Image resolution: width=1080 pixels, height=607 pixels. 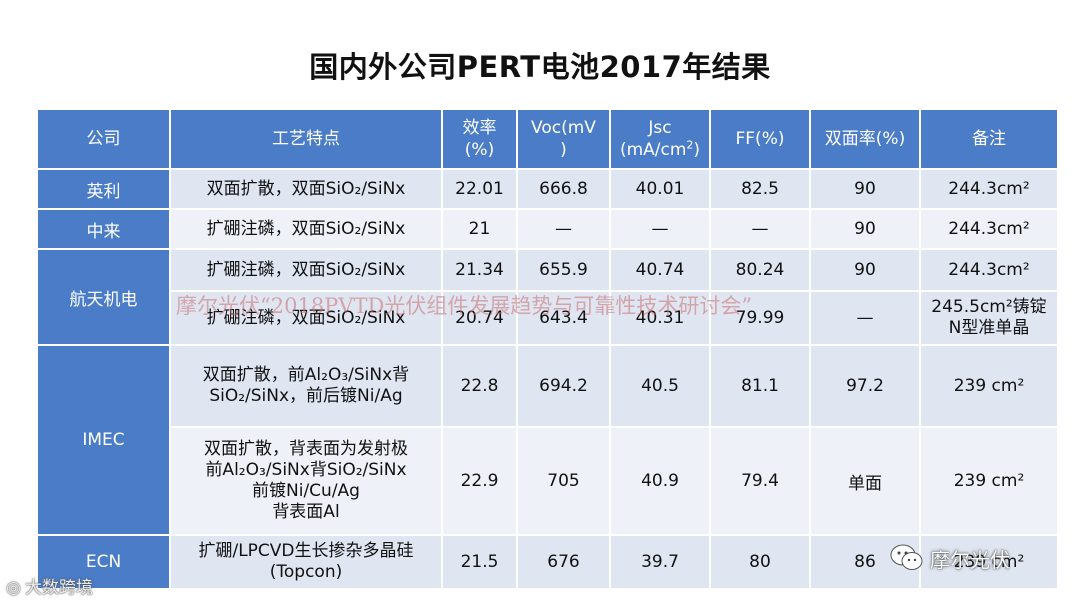 What do you see at coordinates (865, 386) in the screenshot?
I see `bifacial-cell: 97.2` at bounding box center [865, 386].